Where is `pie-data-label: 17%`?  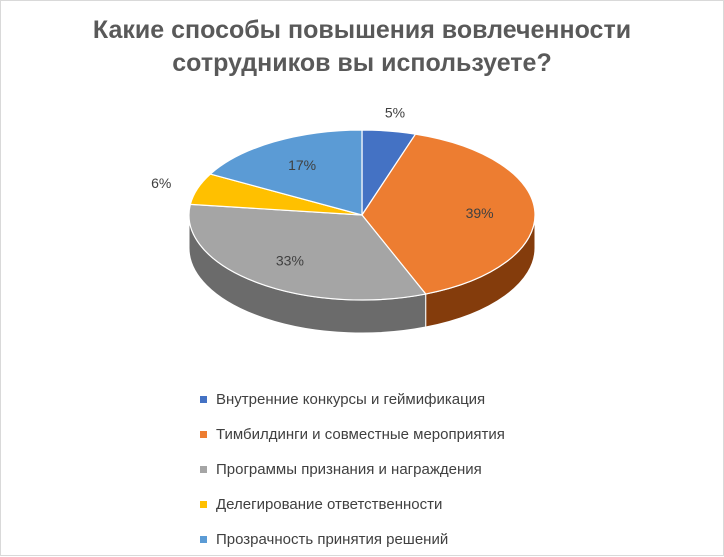 pie-data-label: 17% is located at coordinates (302, 165).